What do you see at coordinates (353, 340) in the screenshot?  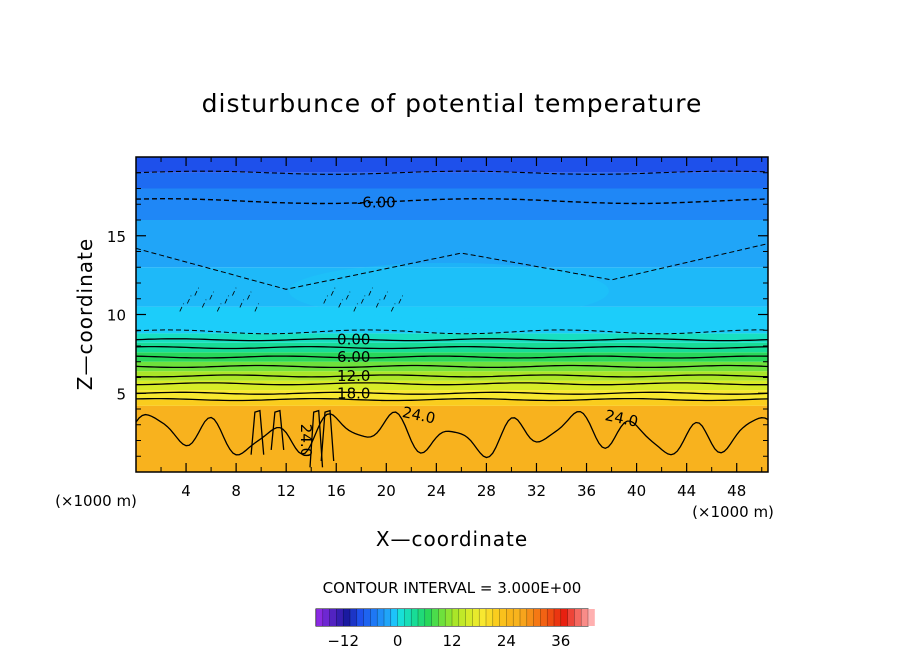 I see `contour-label: 0.00` at bounding box center [353, 340].